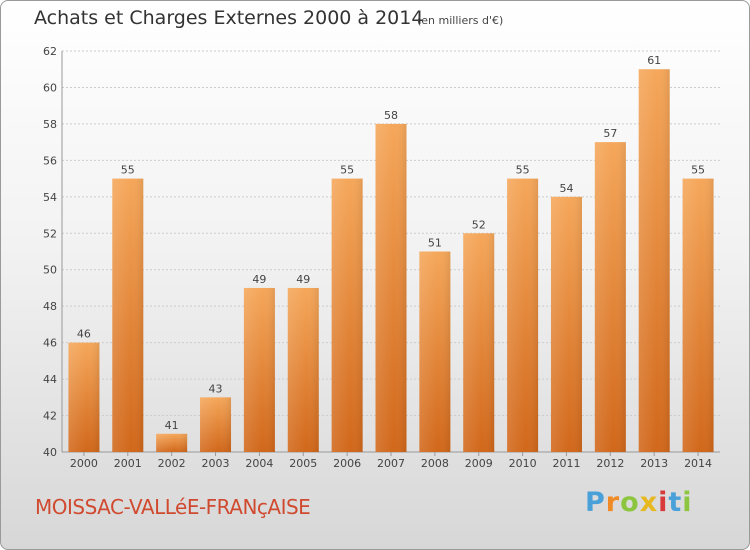  I want to click on brand-letter: P, so click(595, 502).